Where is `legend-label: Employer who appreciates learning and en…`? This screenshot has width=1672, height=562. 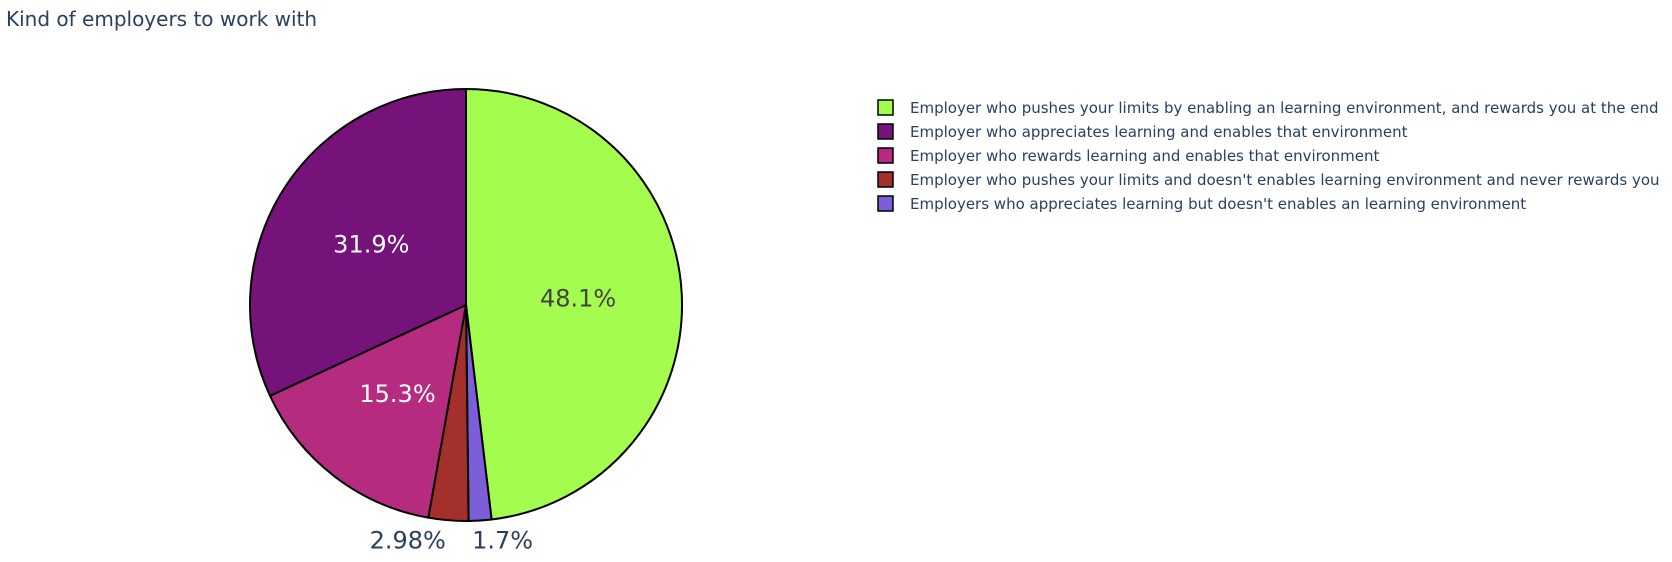
legend-label: Employer who appreciates learning and en… is located at coordinates (1159, 132).